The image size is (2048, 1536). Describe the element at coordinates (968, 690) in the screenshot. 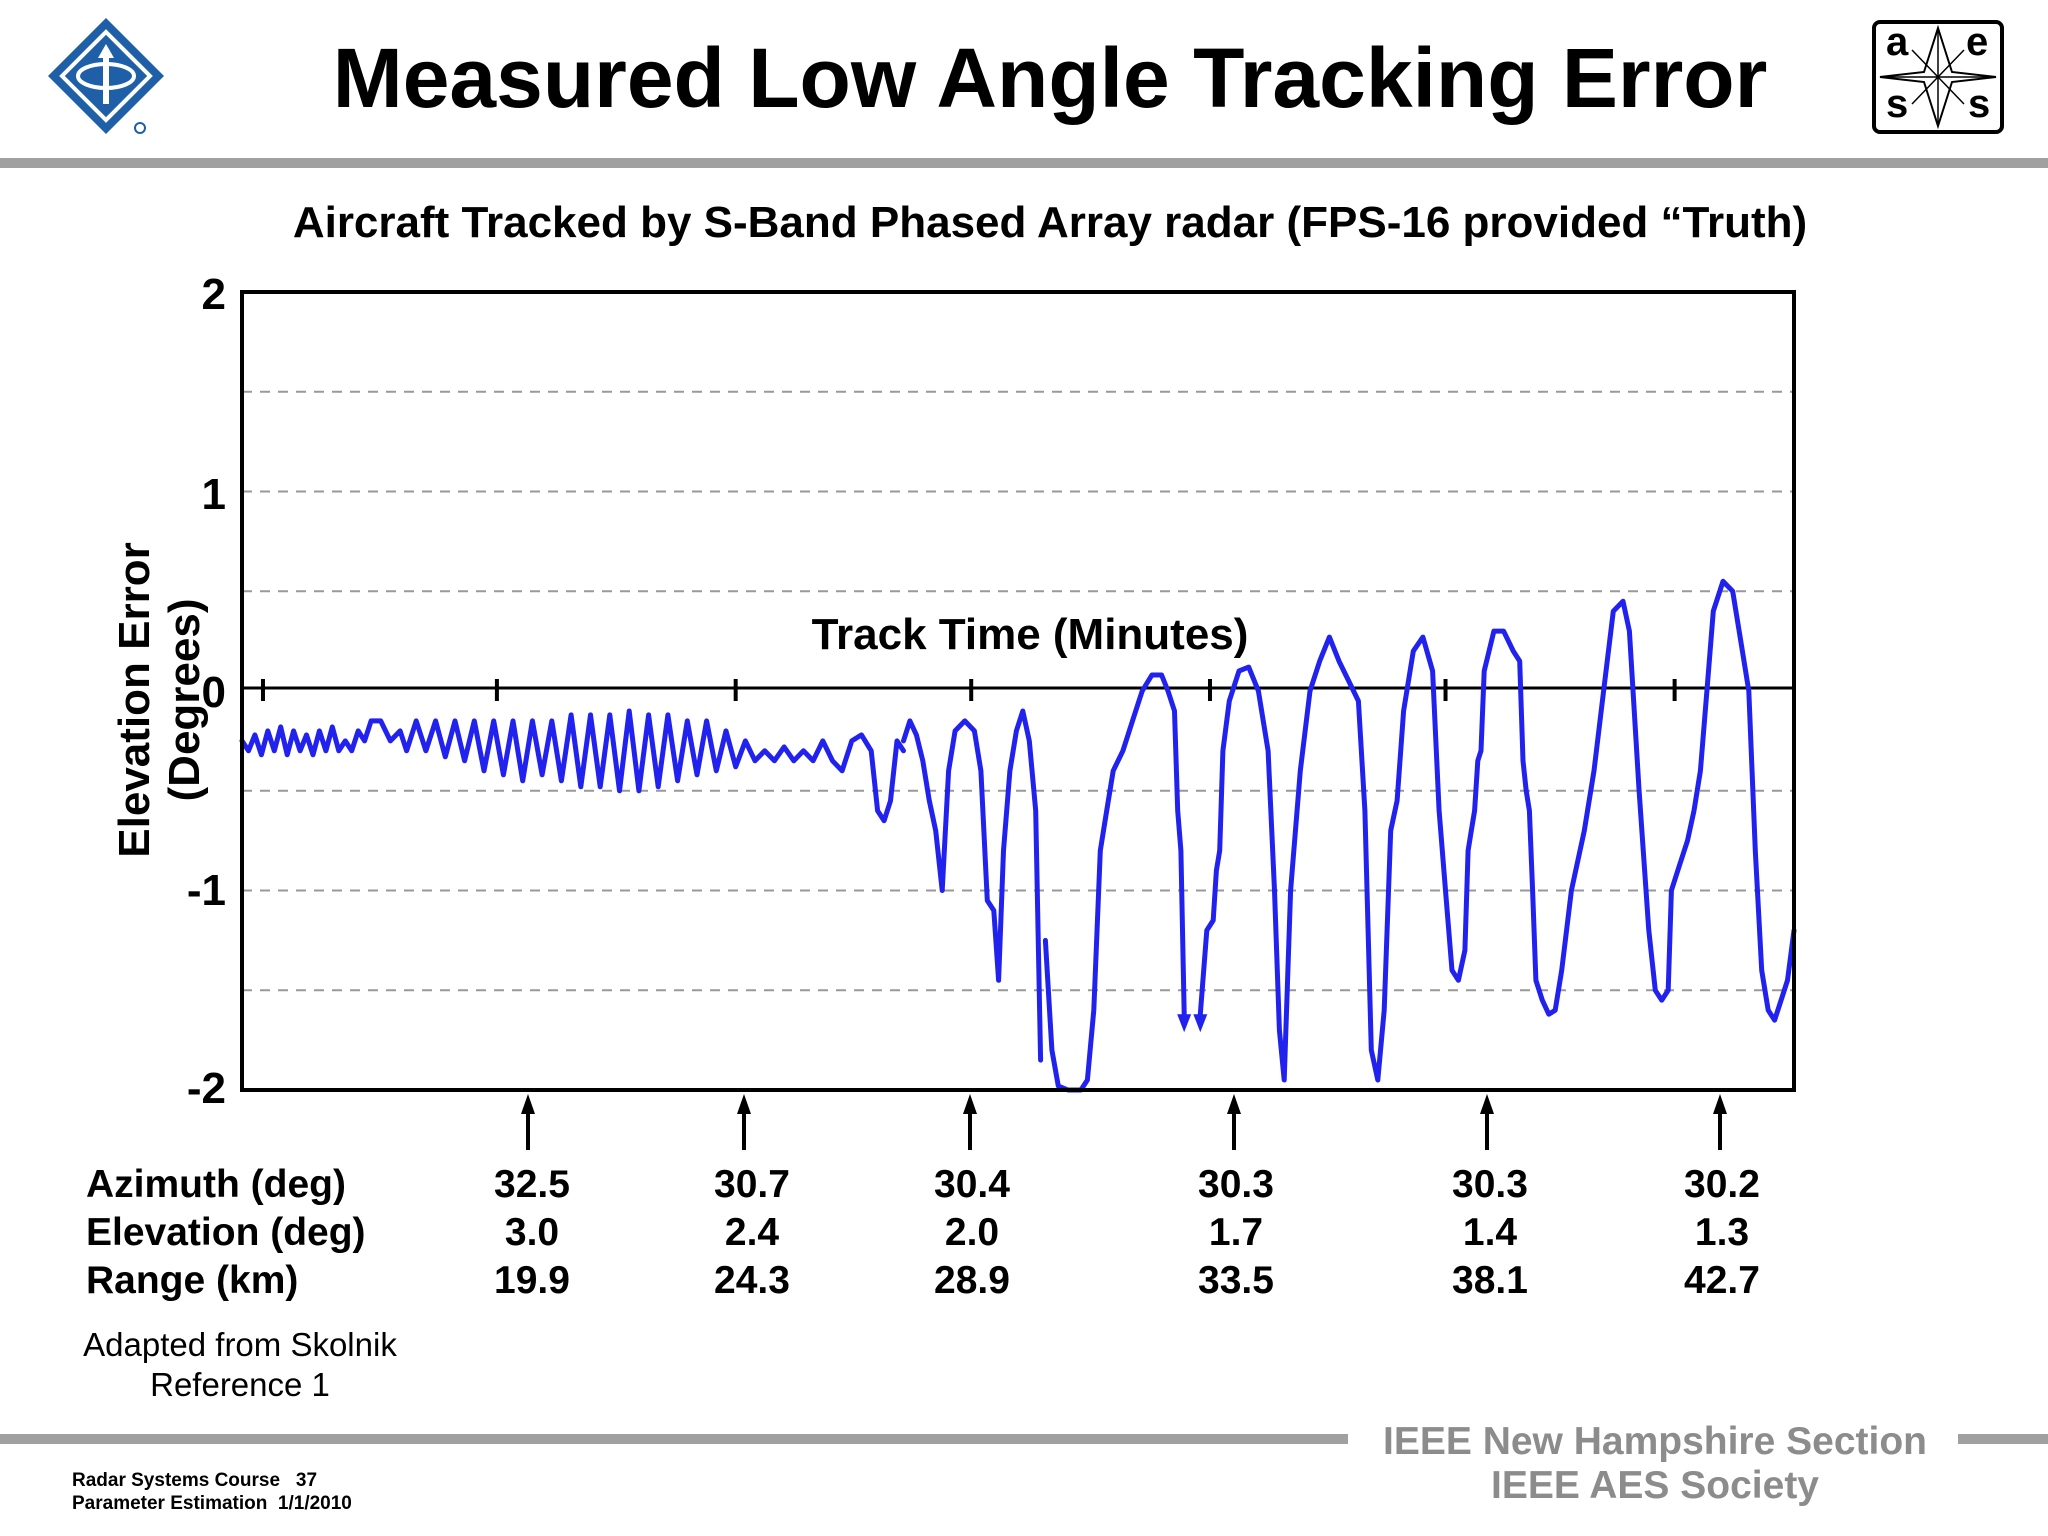

I see `zero-axis-ticks` at that location.